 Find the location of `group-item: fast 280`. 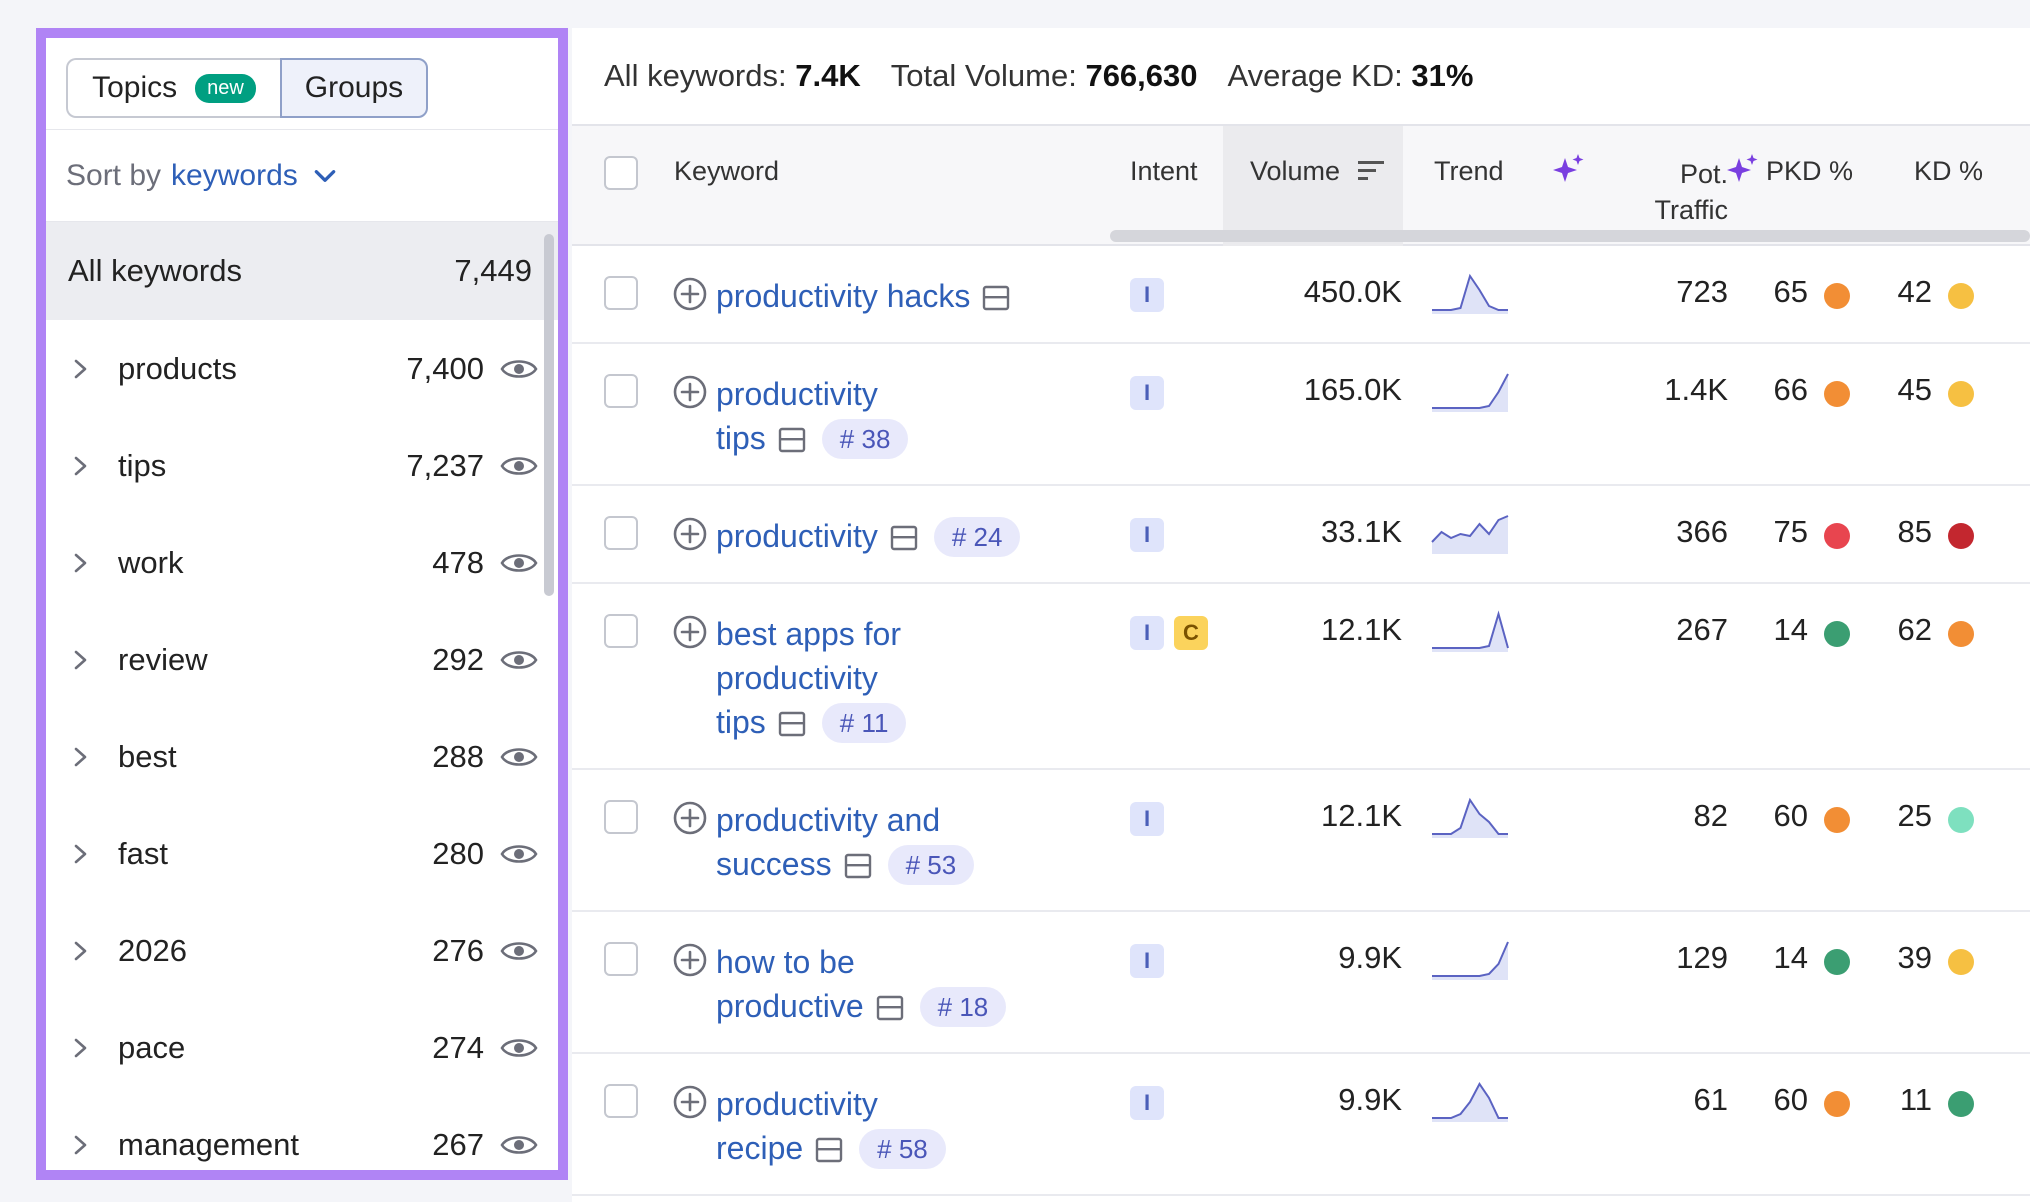

group-item: fast 280 is located at coordinates (302, 853).